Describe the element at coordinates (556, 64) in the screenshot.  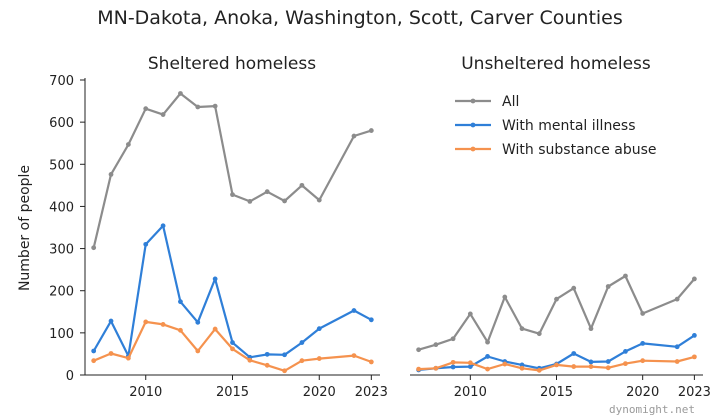
I see `panel-title-unsheltered: Unsheltered homeless` at that location.